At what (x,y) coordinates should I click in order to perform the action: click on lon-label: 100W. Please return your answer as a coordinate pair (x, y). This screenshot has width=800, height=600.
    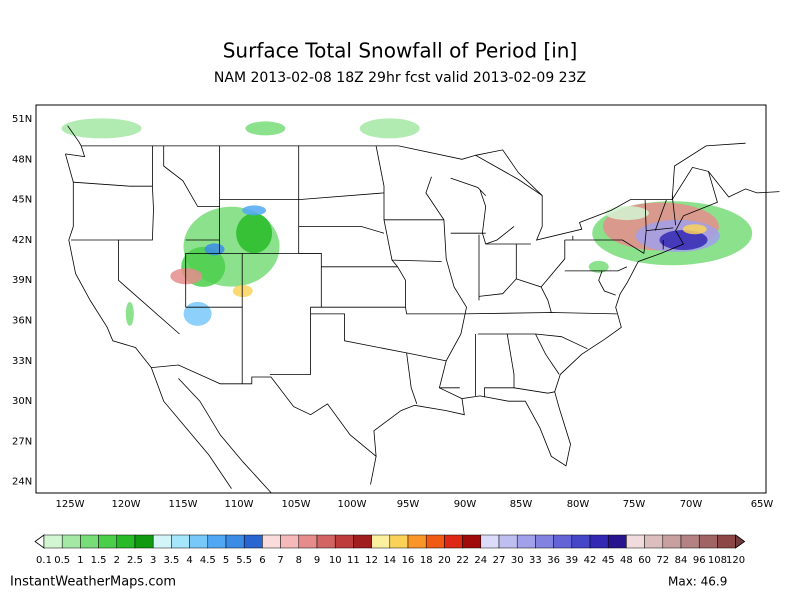
    Looking at the image, I should click on (352, 504).